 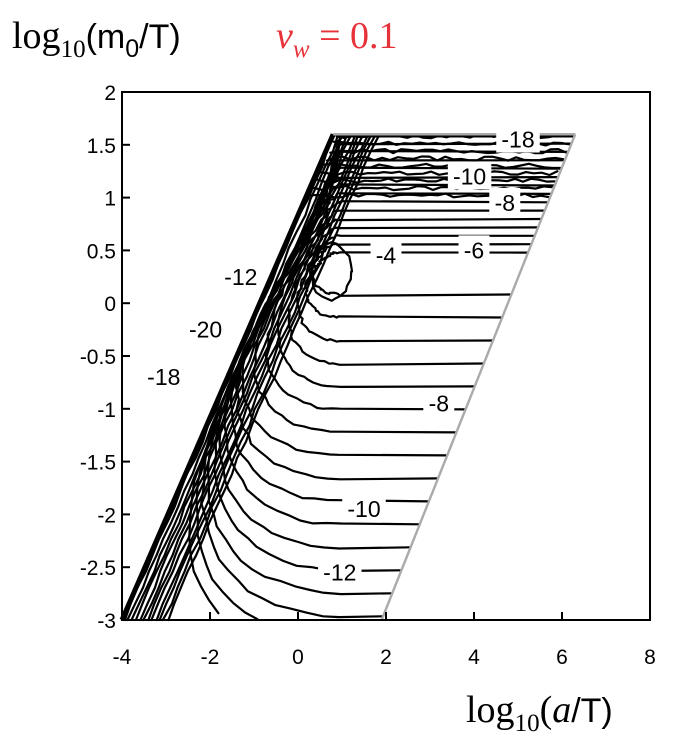 What do you see at coordinates (386, 657) in the screenshot?
I see `x-tick-label: 2` at bounding box center [386, 657].